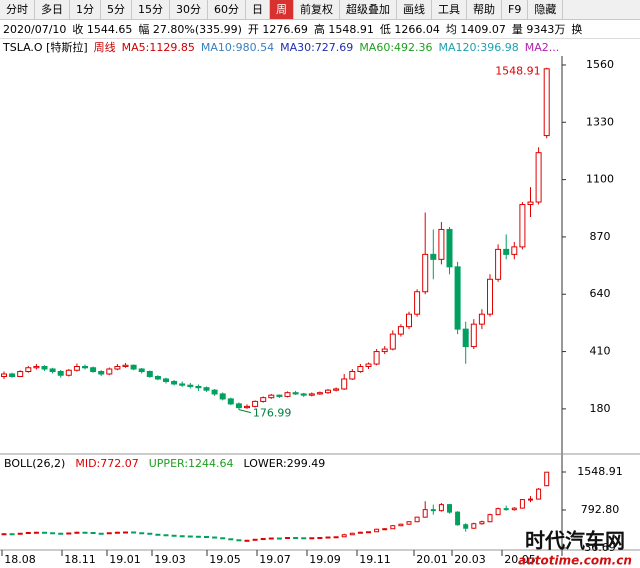  I want to click on toolbar-button: 30分, so click(189, 9).